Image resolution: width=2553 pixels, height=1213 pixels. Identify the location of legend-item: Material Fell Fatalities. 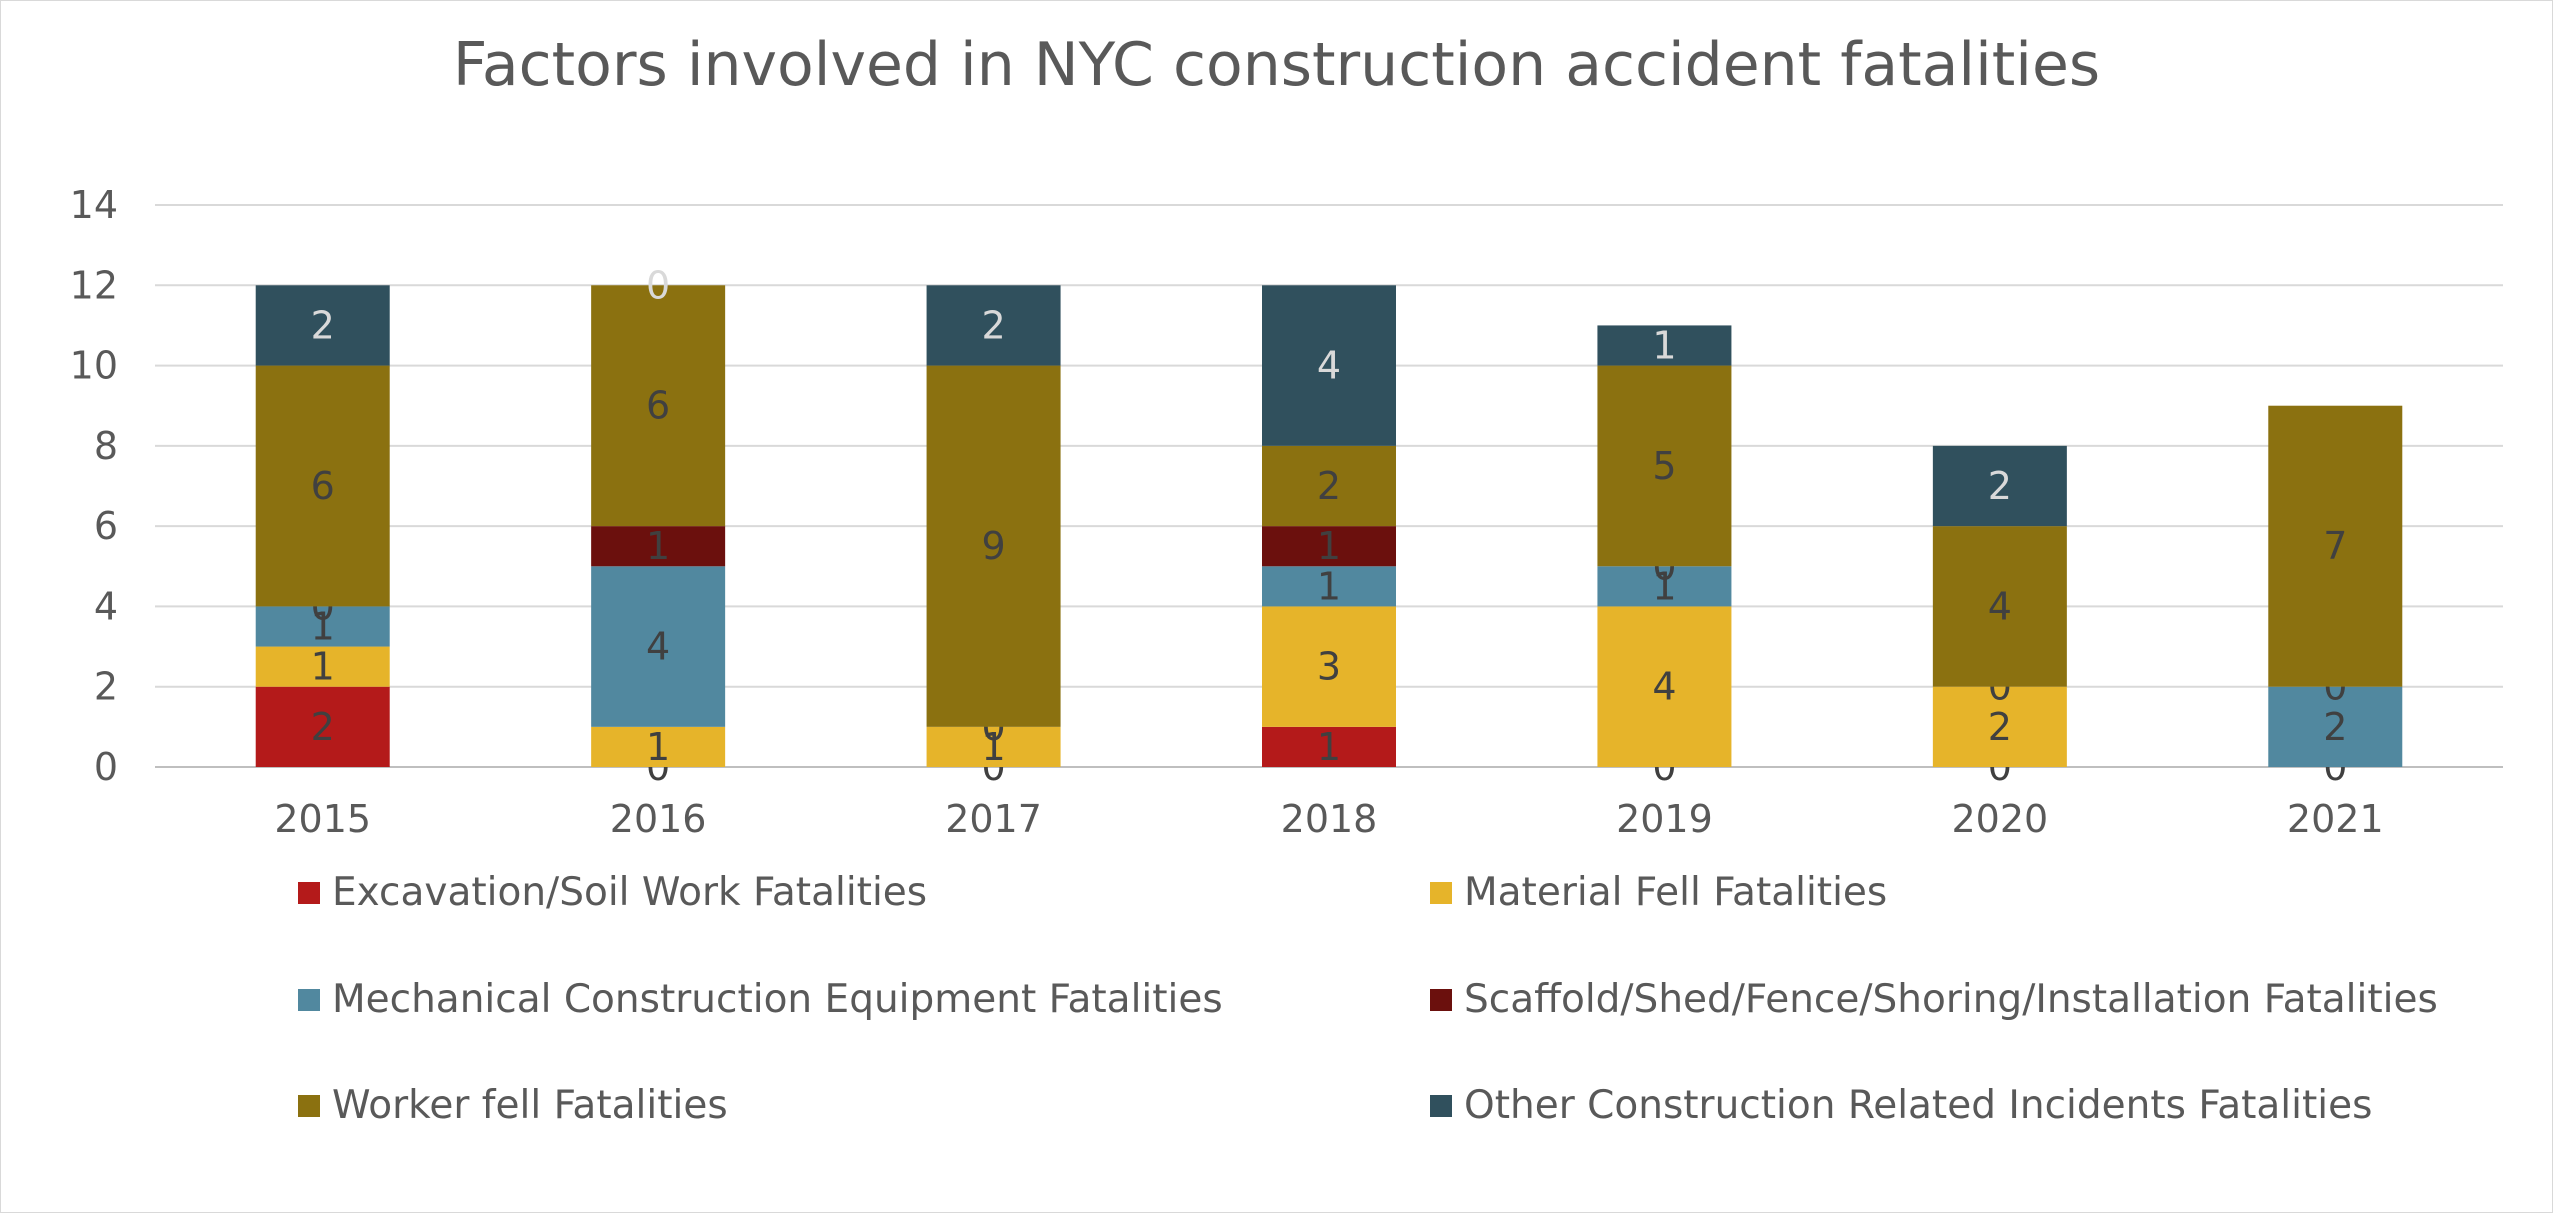
(1658, 892).